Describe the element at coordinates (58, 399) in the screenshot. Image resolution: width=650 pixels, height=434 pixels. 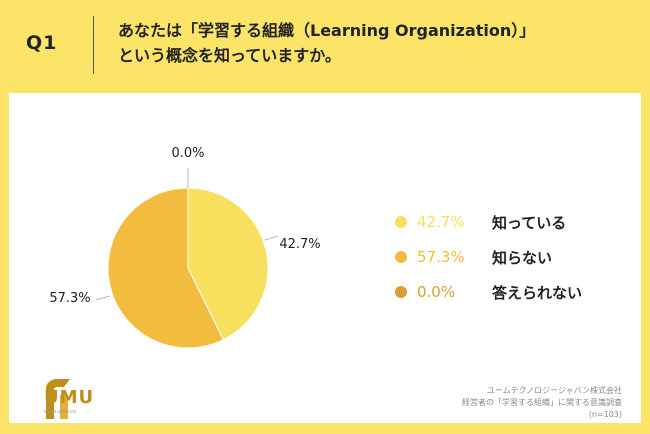
I see `umu-logo-icon` at that location.